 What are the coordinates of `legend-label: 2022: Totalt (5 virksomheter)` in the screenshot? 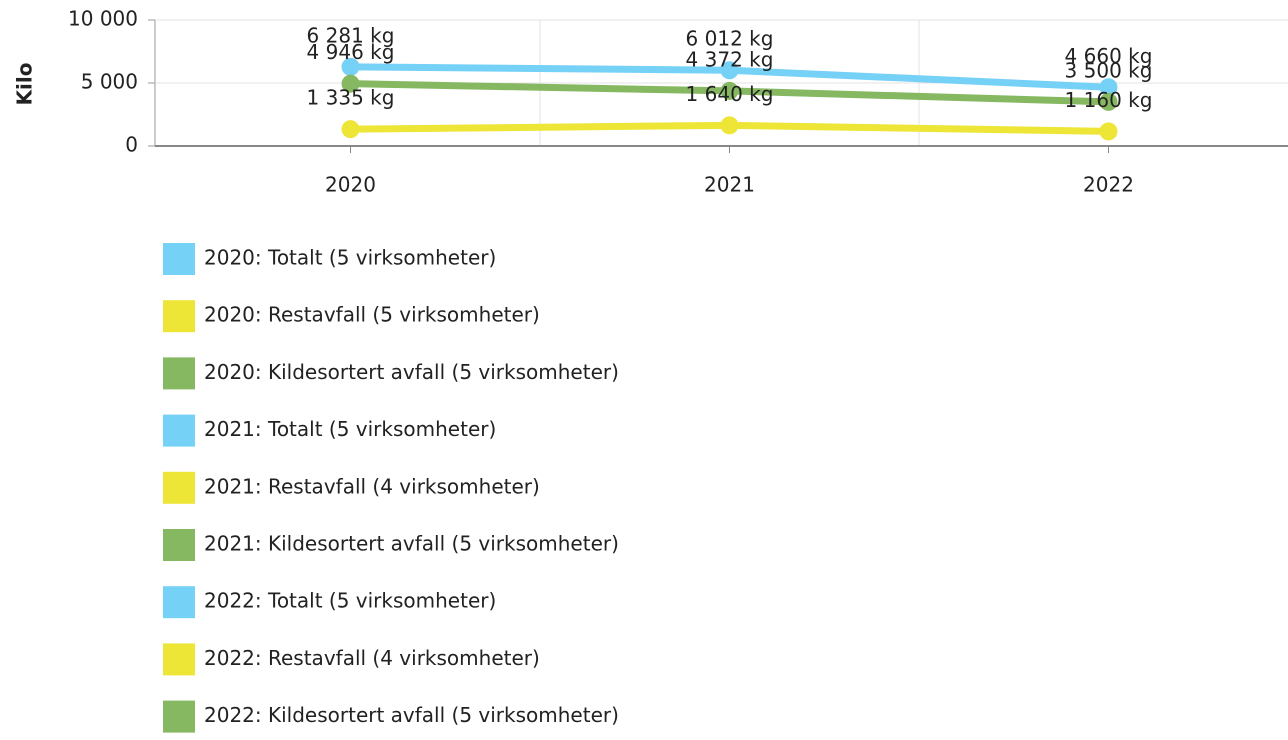 It's located at (350, 601).